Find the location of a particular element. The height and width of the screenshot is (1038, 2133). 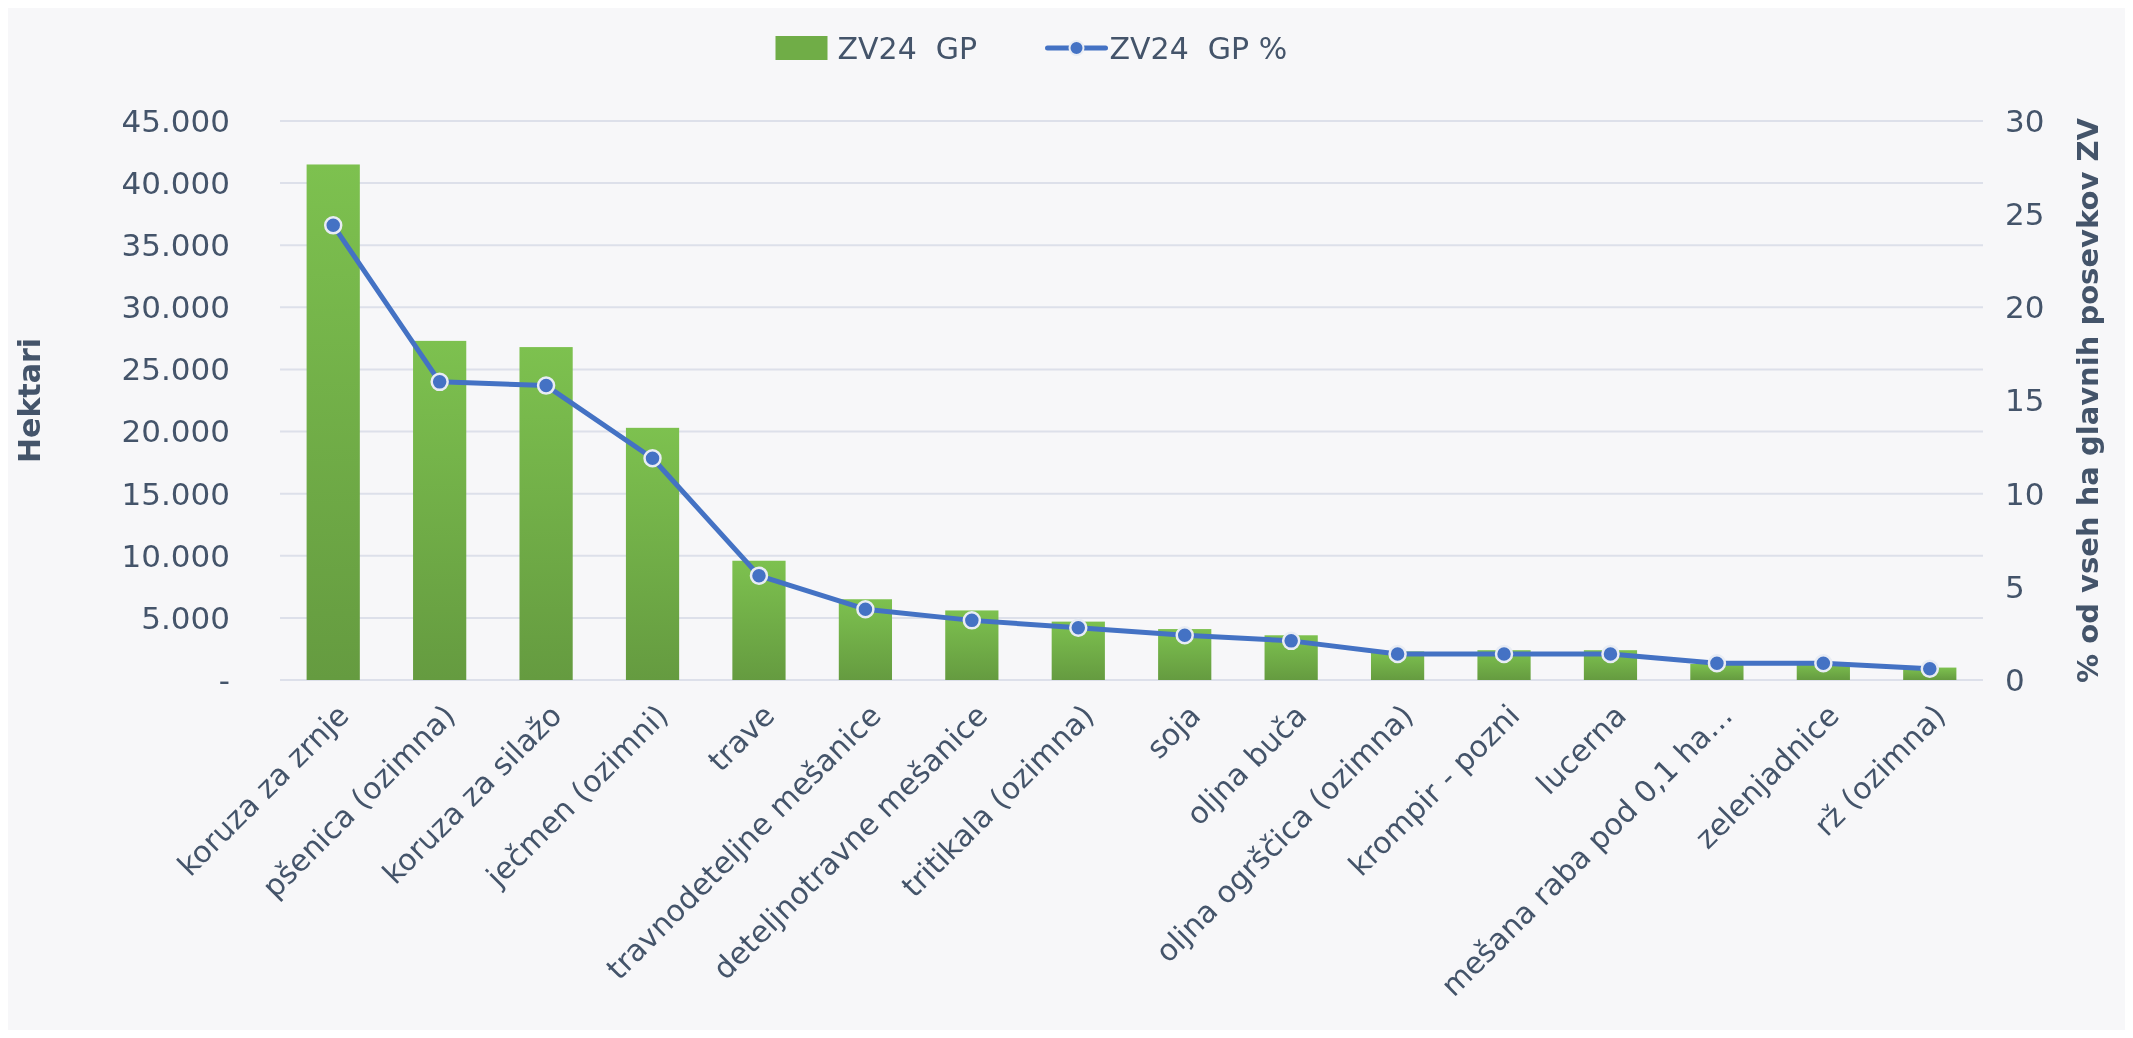

y-tick-label: 15.000 is located at coordinates (175, 493).